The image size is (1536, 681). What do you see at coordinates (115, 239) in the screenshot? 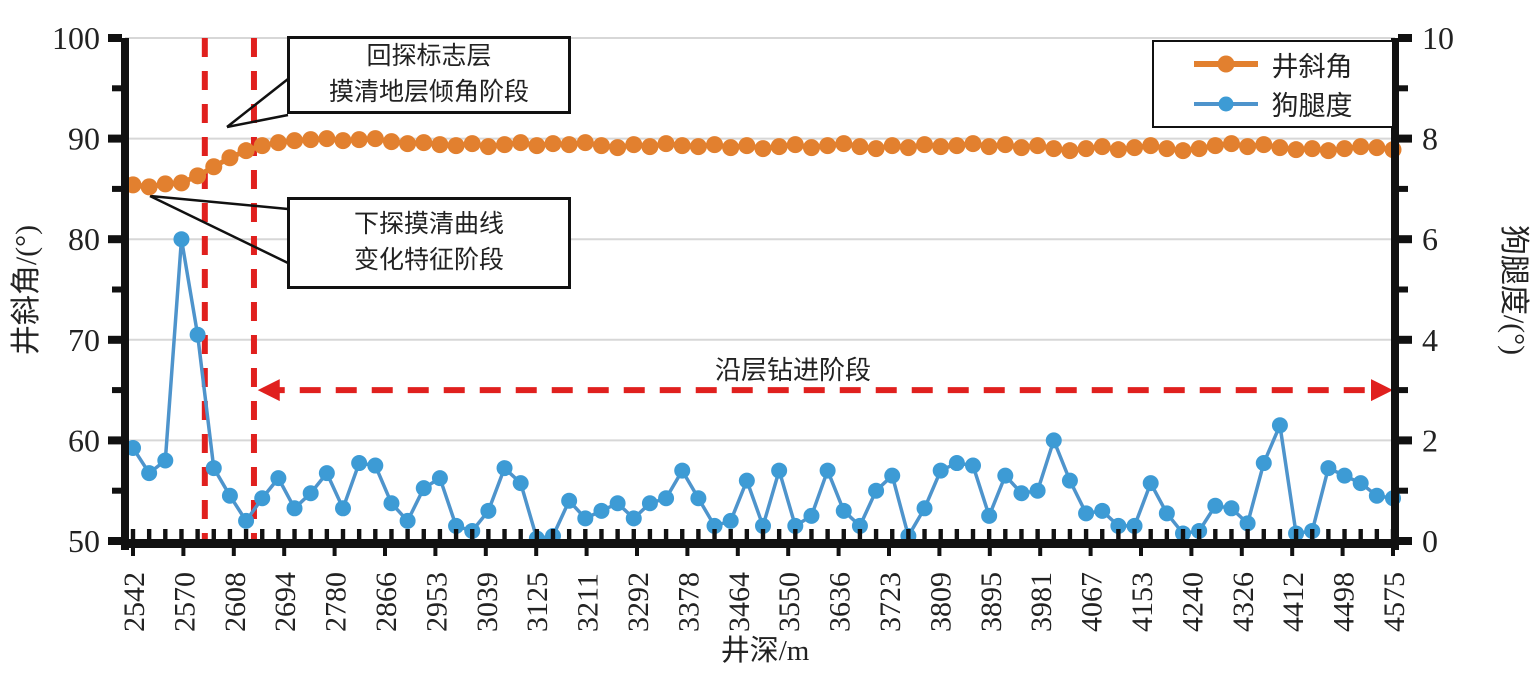
I see `left-axis-major-tick` at bounding box center [115, 239].